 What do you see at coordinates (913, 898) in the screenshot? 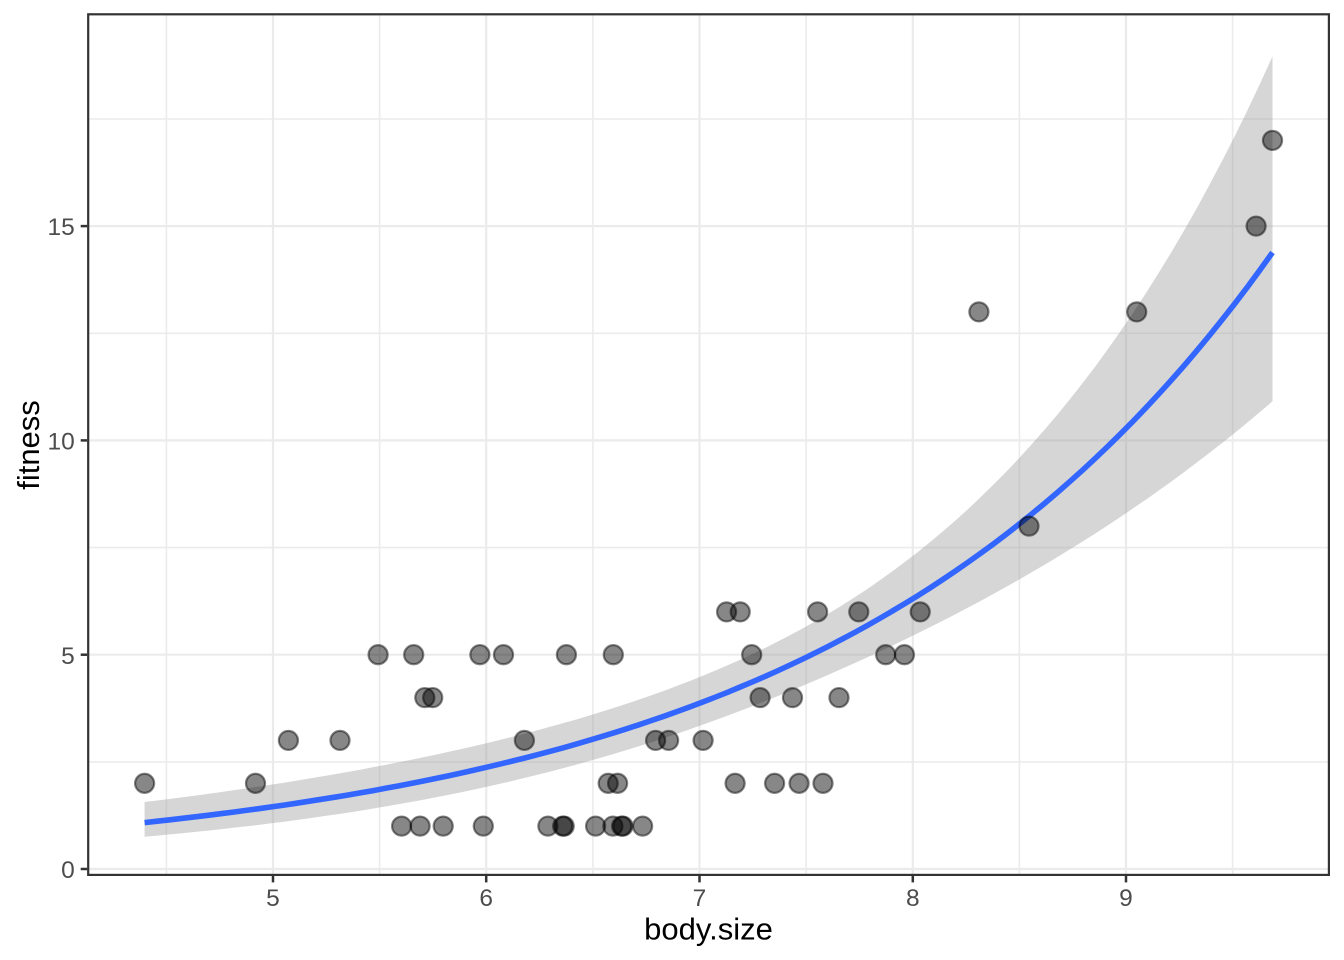
I see `svg-text: 8` at bounding box center [913, 898].